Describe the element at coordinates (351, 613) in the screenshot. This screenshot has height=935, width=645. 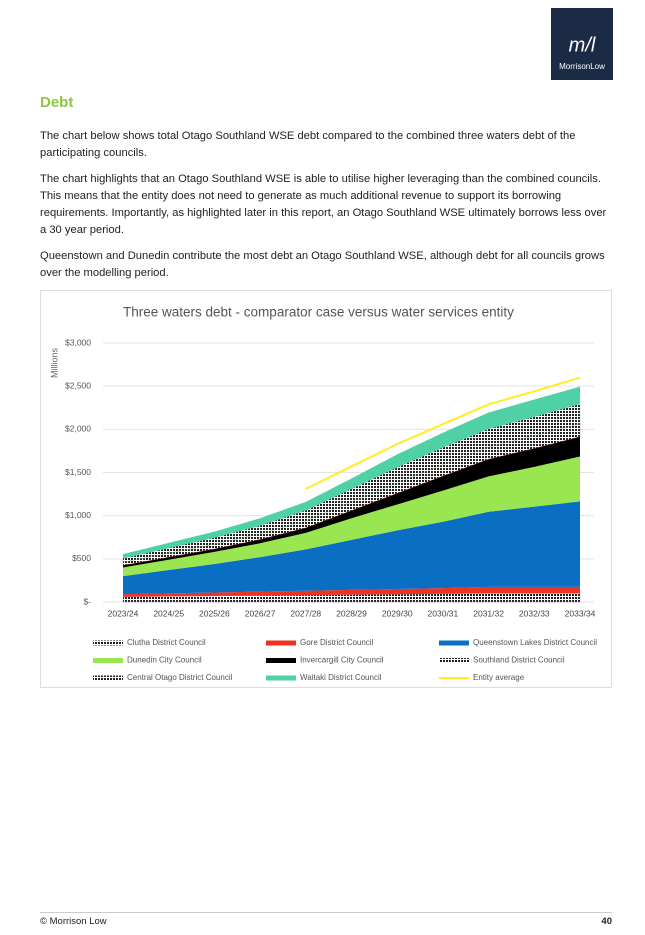
I see `x-tick-label: 2028/29` at that location.